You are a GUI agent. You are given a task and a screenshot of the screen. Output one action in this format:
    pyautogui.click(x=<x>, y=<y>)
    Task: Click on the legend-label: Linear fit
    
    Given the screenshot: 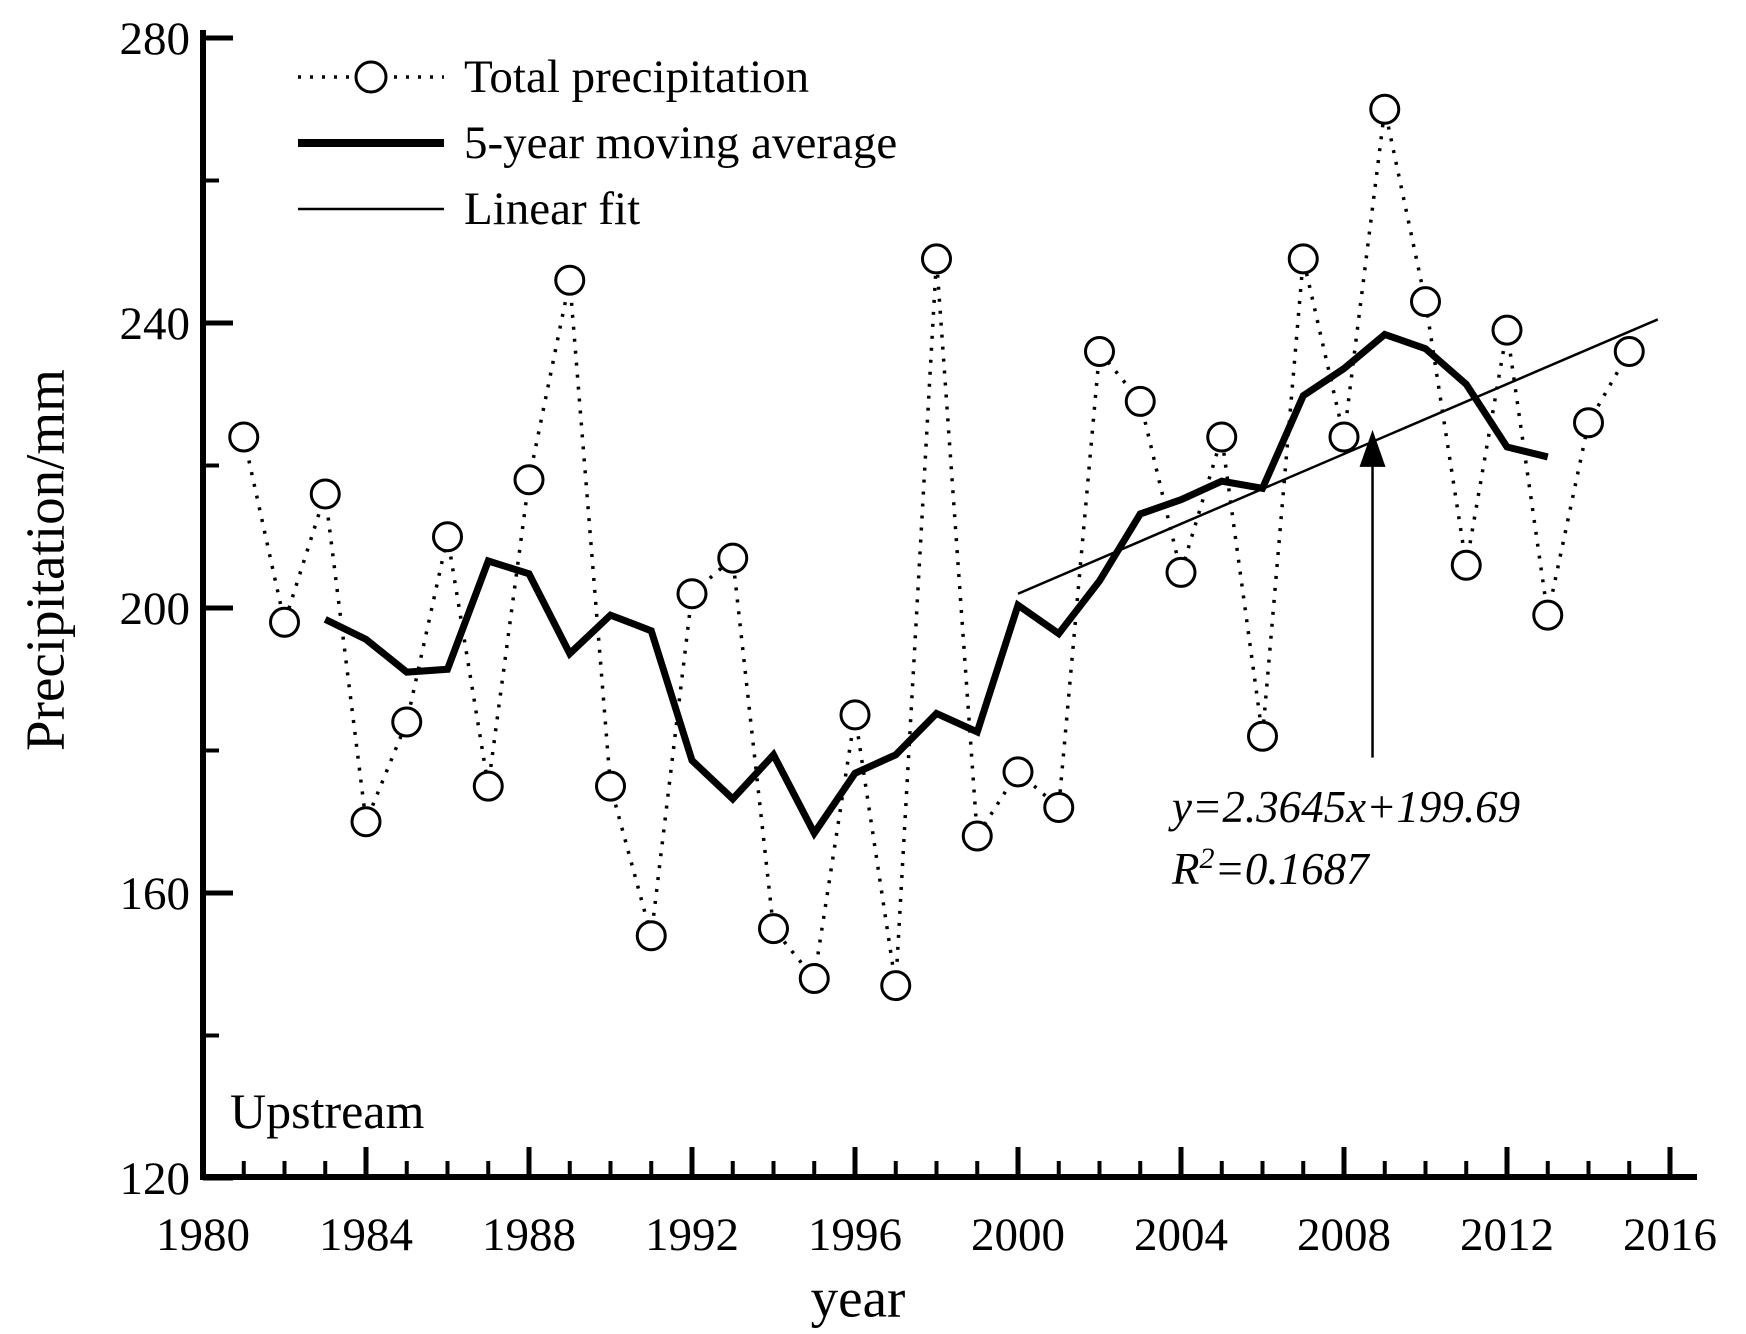 What is the action you would take?
    pyautogui.click(x=552, y=209)
    